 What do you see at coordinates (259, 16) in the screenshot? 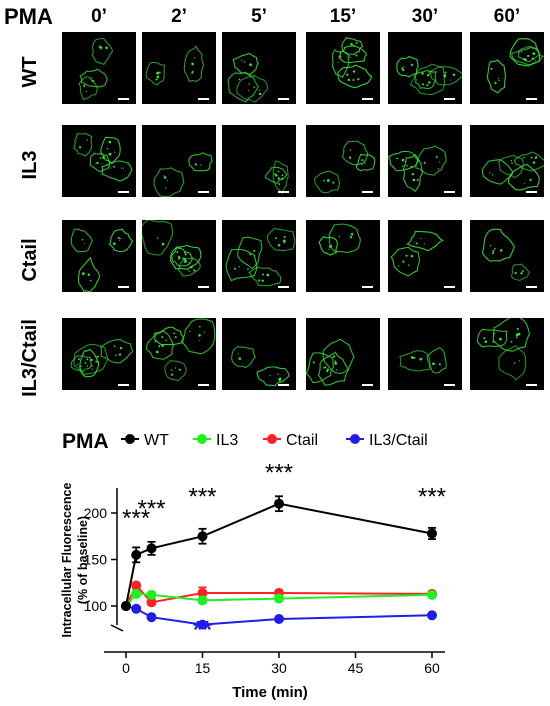
I see `time-column-header: 5’` at bounding box center [259, 16].